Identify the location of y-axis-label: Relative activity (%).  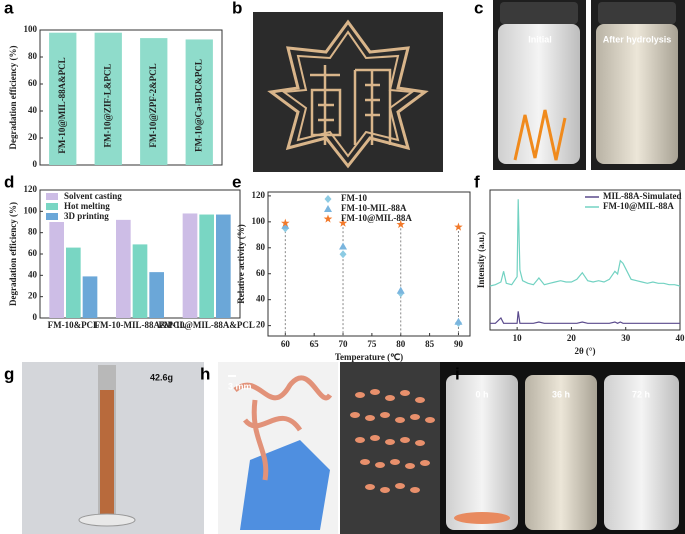
(241, 263).